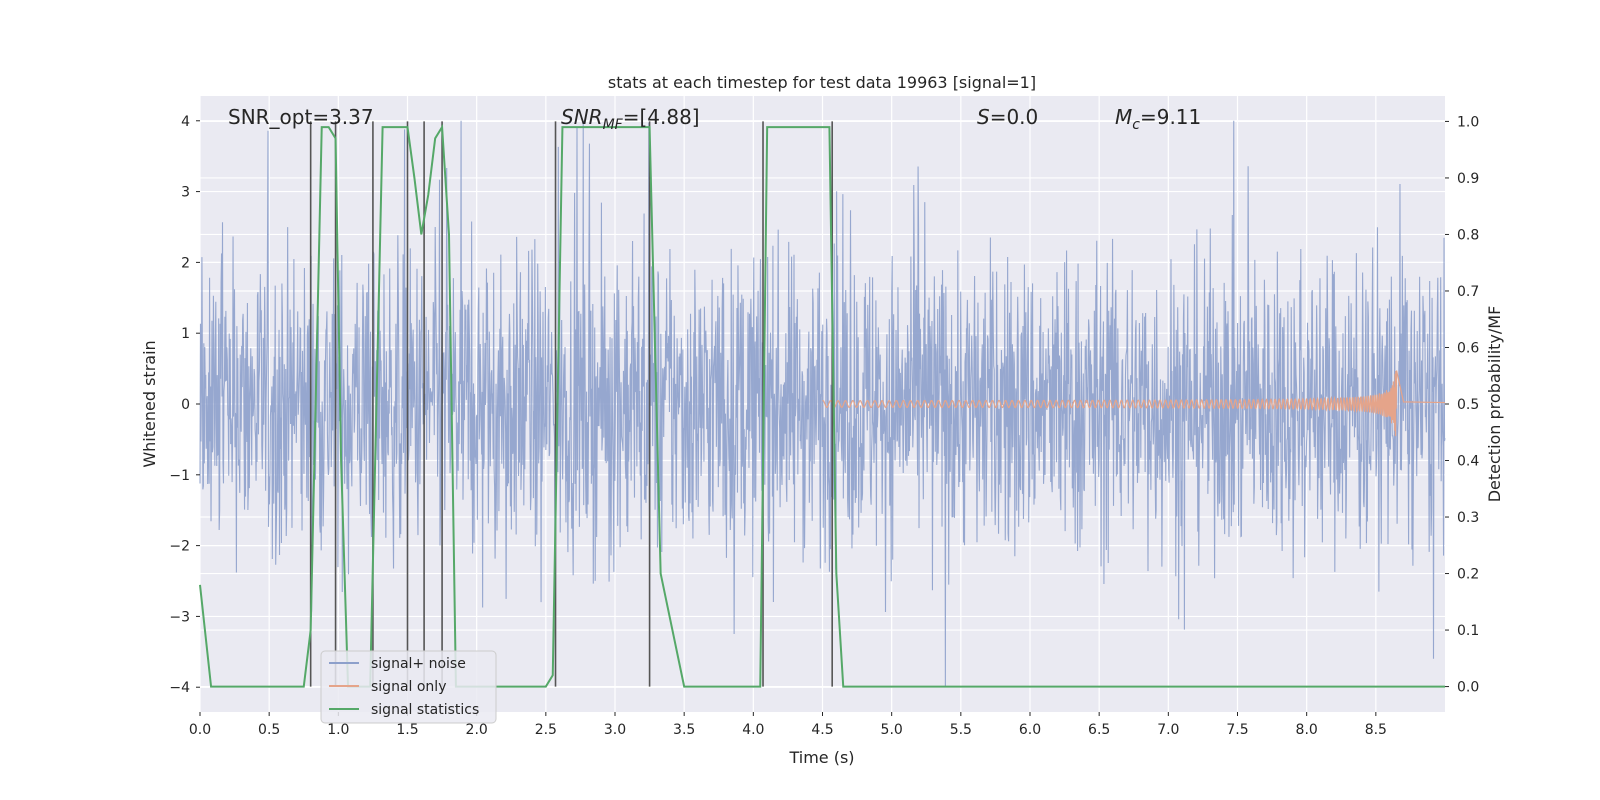  What do you see at coordinates (1307, 730) in the screenshot?
I see `x-tick-label-16: 8.0` at bounding box center [1307, 730].